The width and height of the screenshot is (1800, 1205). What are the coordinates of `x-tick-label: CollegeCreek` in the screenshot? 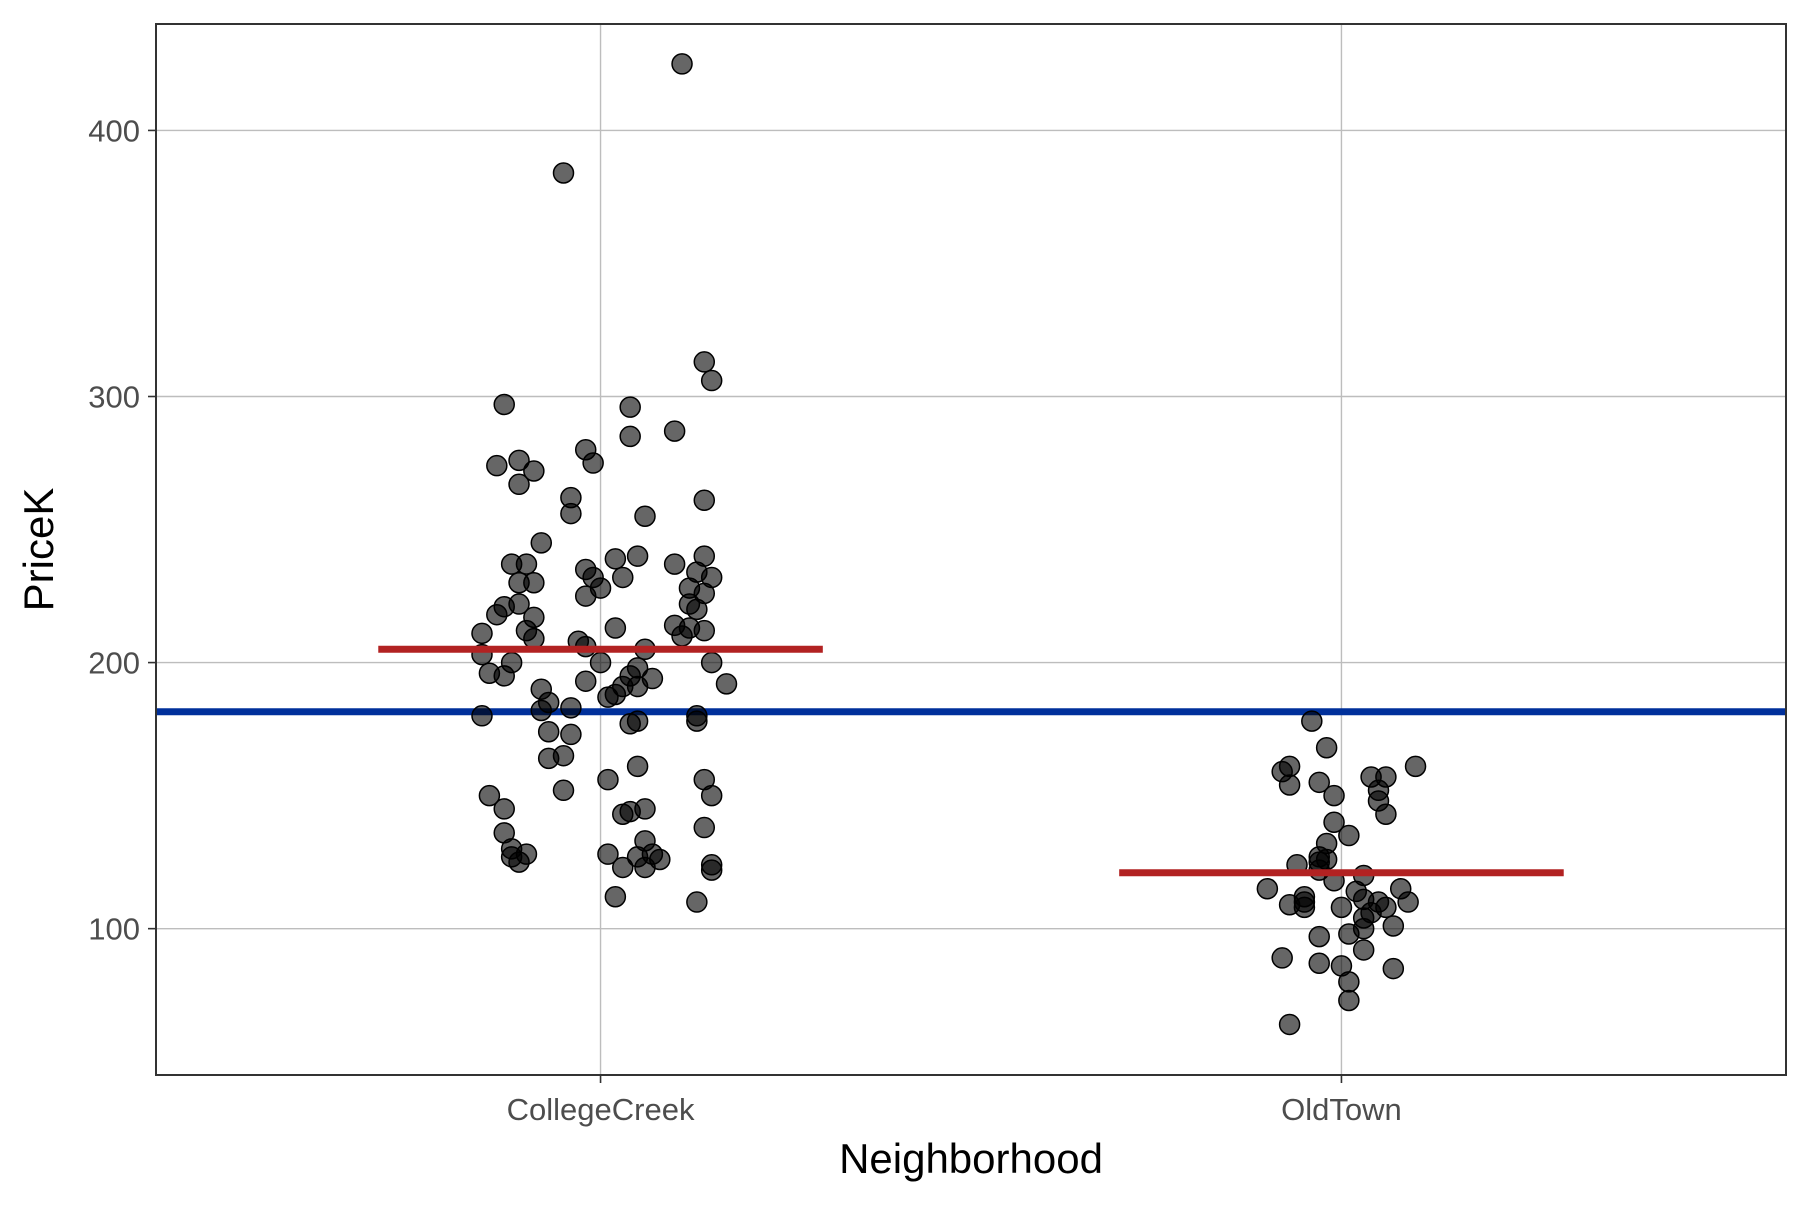 It's located at (601, 1109).